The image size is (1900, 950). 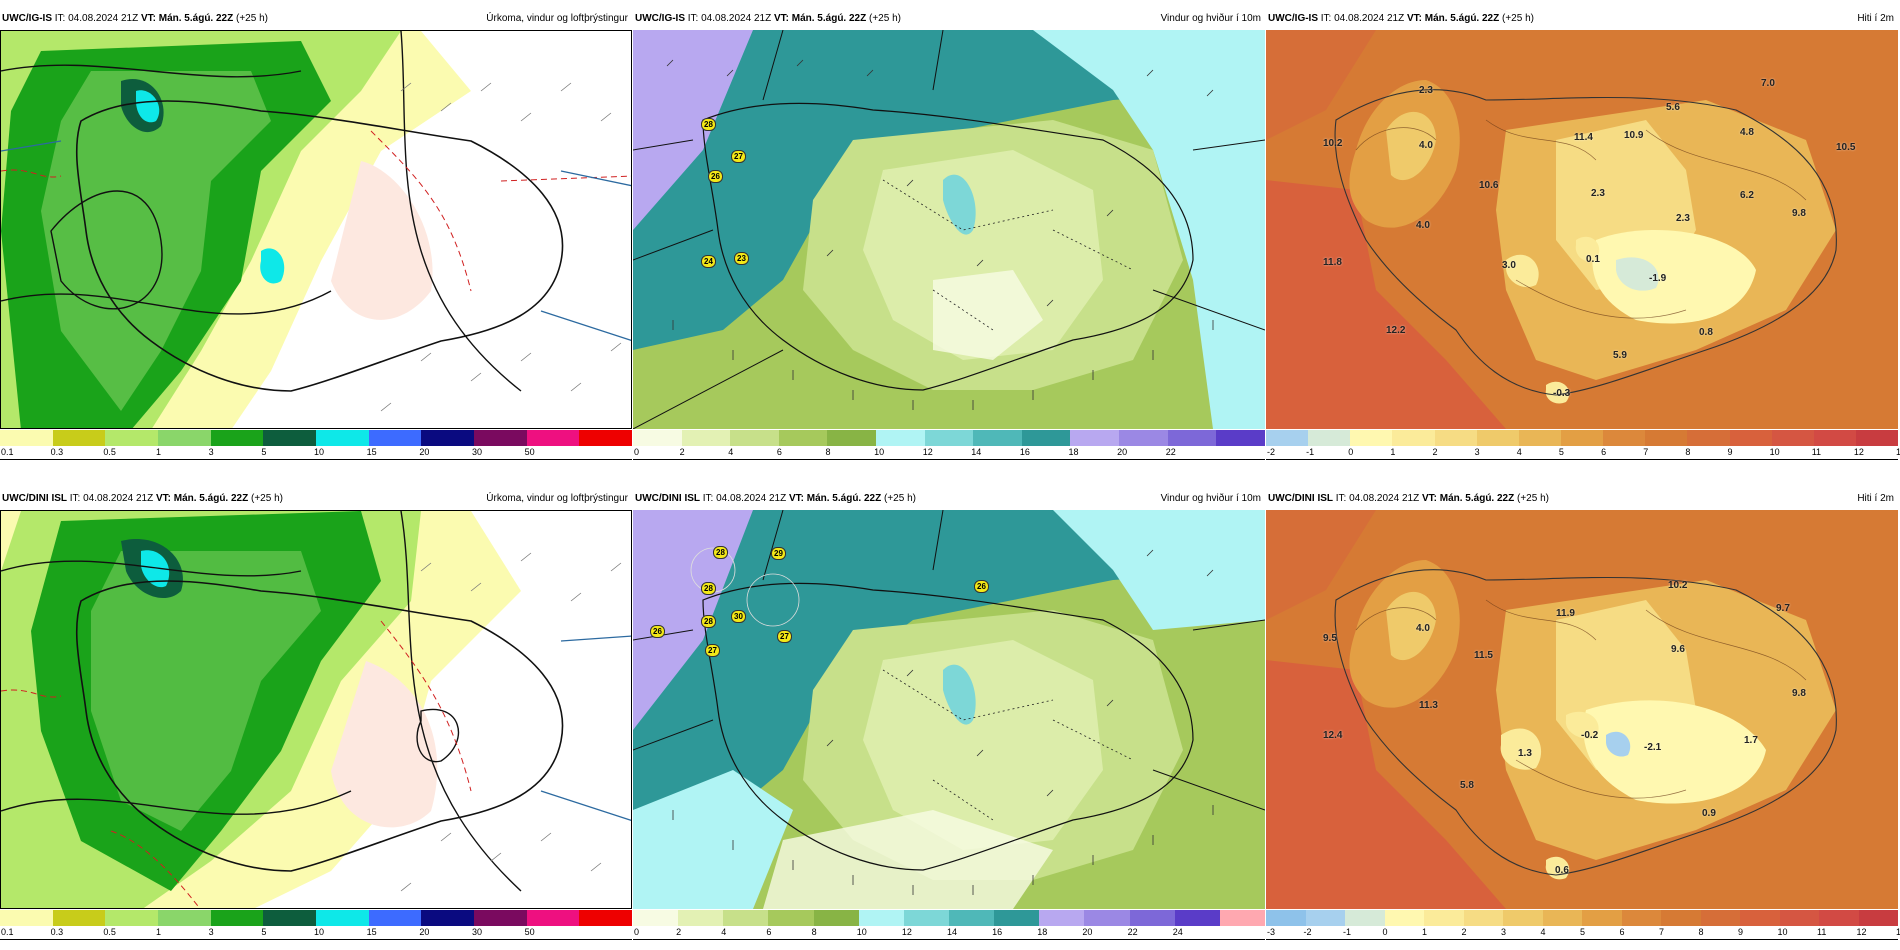 I want to click on model-name: UWC/IG-IS, so click(x=1293, y=18).